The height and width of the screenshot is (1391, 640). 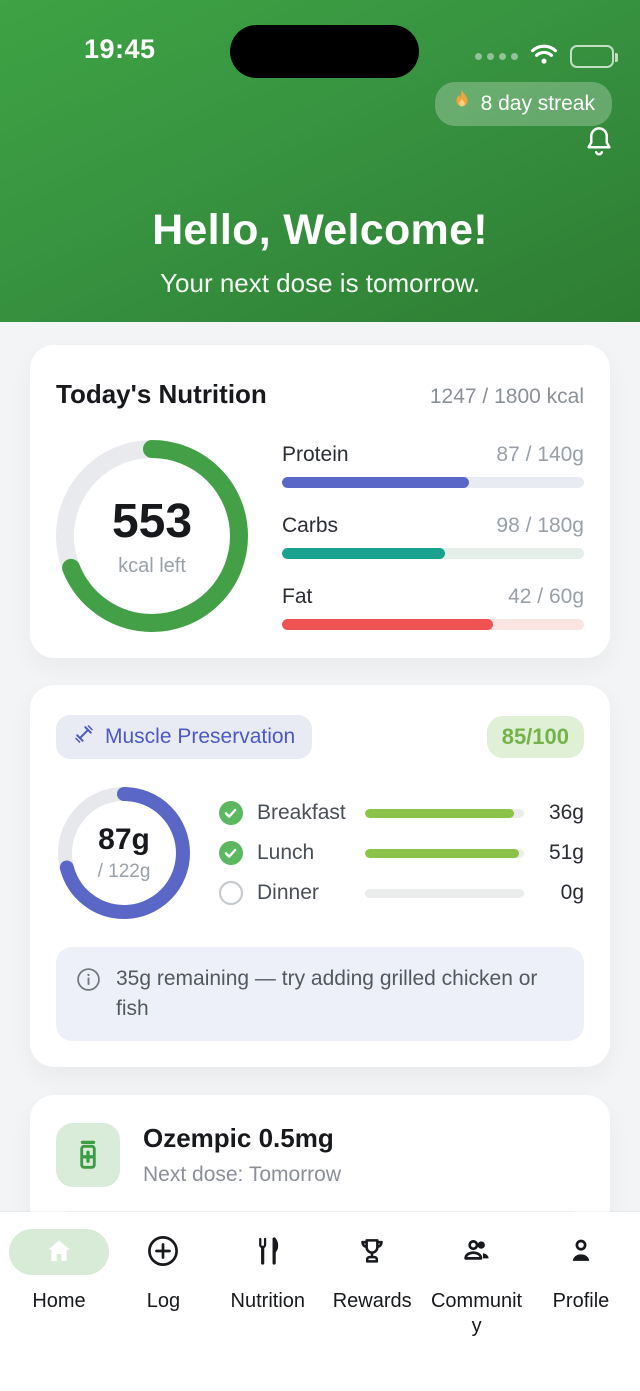 What do you see at coordinates (372, 1252) in the screenshot?
I see `trophy-icon` at bounding box center [372, 1252].